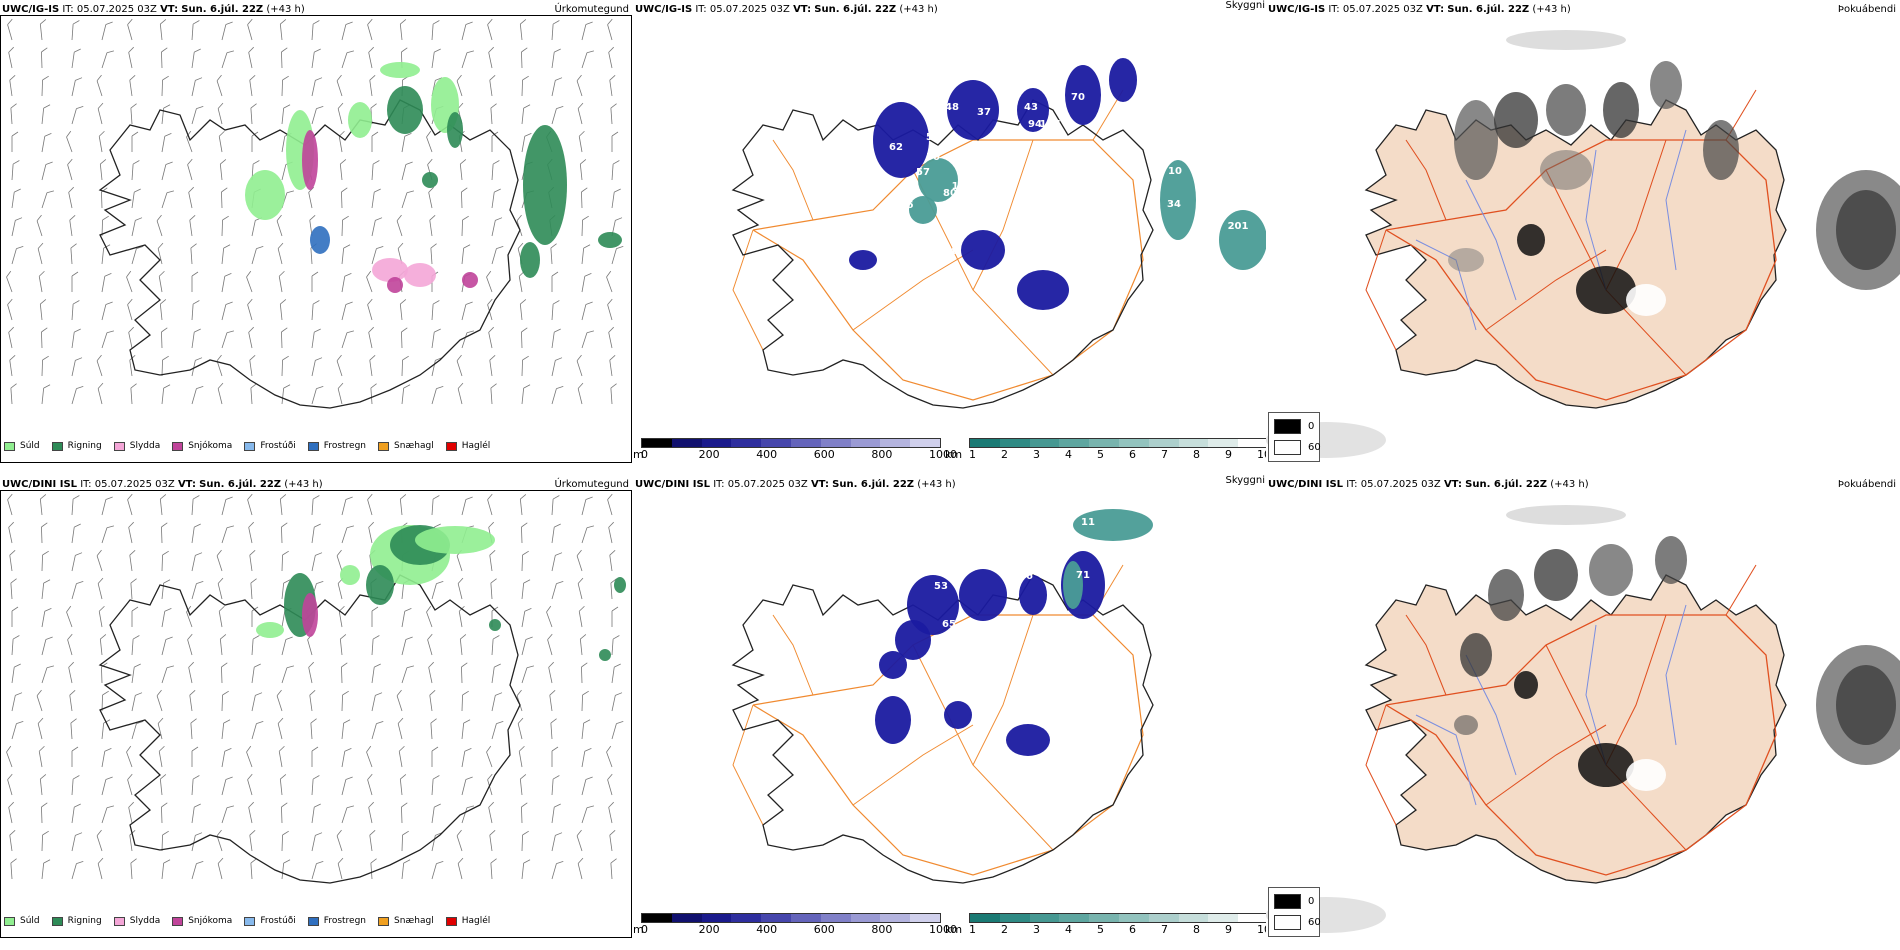 Image resolution: width=1900 pixels, height=950 pixels. Describe the element at coordinates (68, 9) in the screenshot. I see `it-label: IT:` at that location.